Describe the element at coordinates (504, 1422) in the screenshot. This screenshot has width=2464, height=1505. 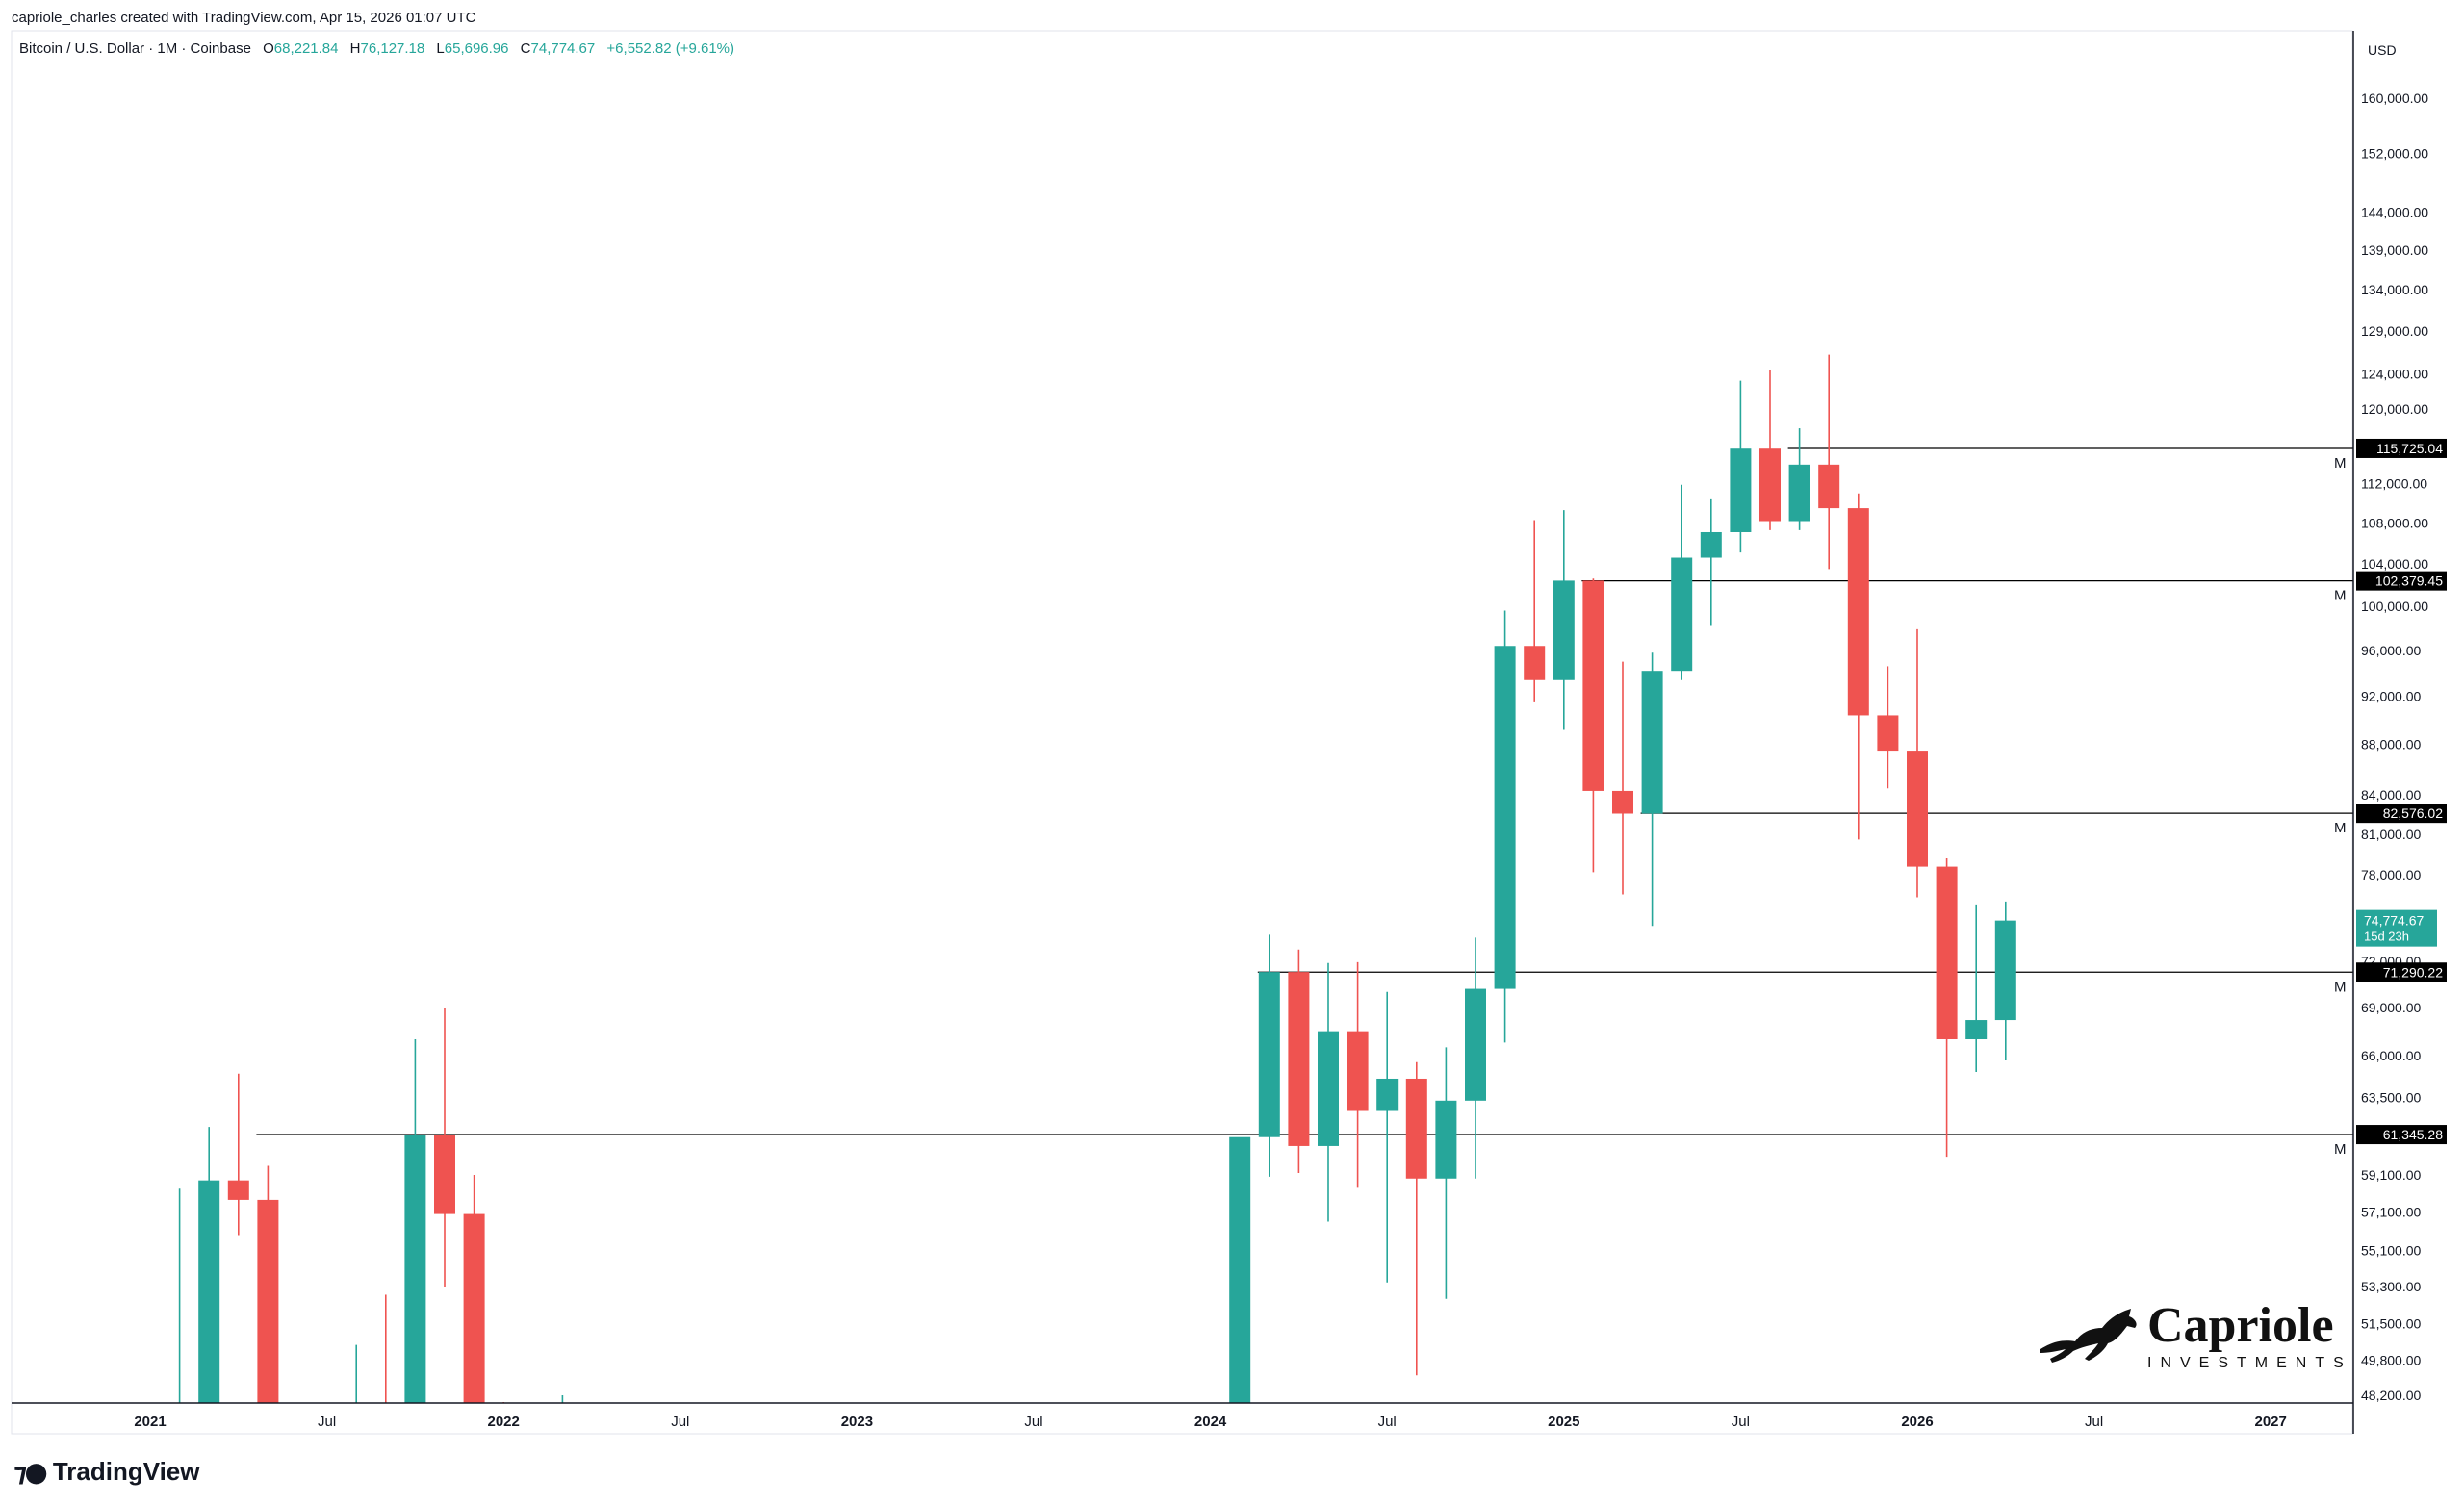
I see `x-tick-label: 2022` at that location.